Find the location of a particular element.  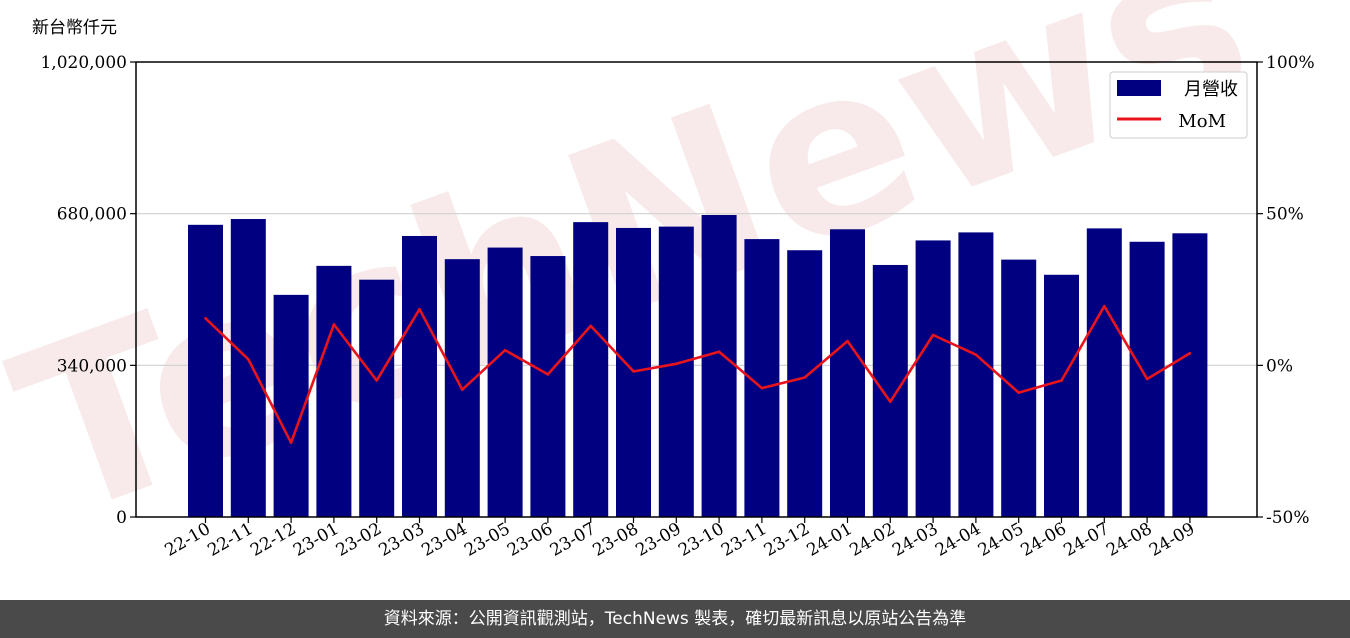

y-tick-label: 0 is located at coordinates (121, 518).